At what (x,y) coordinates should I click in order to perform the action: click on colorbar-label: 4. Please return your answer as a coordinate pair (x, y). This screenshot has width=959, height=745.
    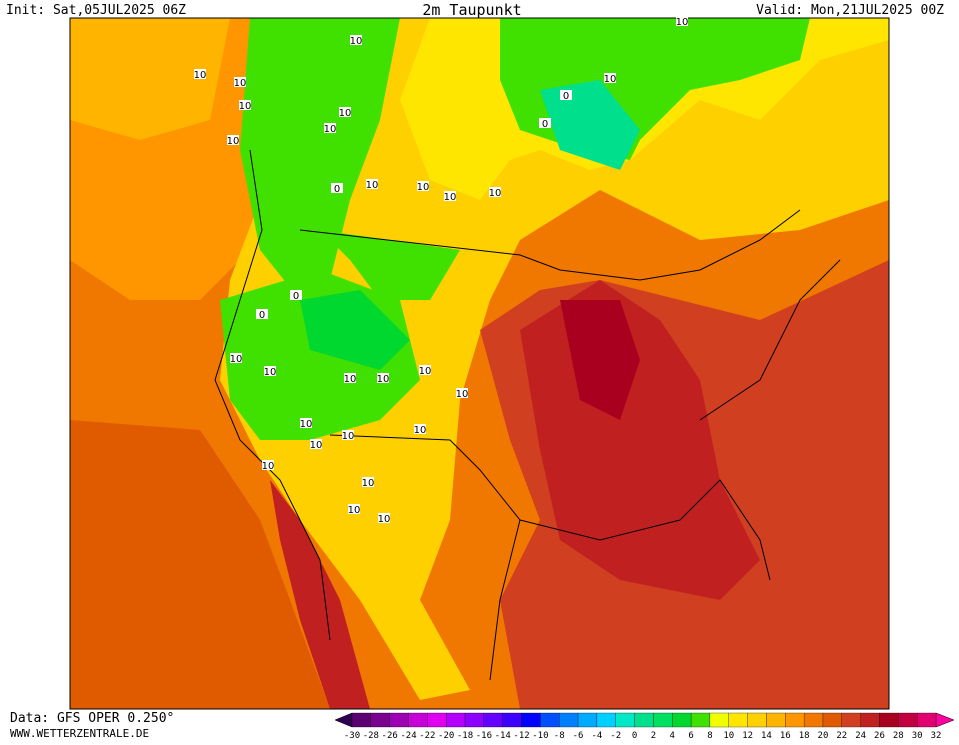
    Looking at the image, I should click on (672, 736).